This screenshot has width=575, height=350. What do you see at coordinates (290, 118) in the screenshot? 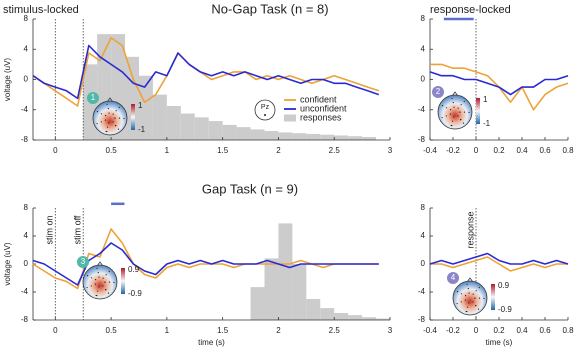
I see `legend-swatch` at bounding box center [290, 118].